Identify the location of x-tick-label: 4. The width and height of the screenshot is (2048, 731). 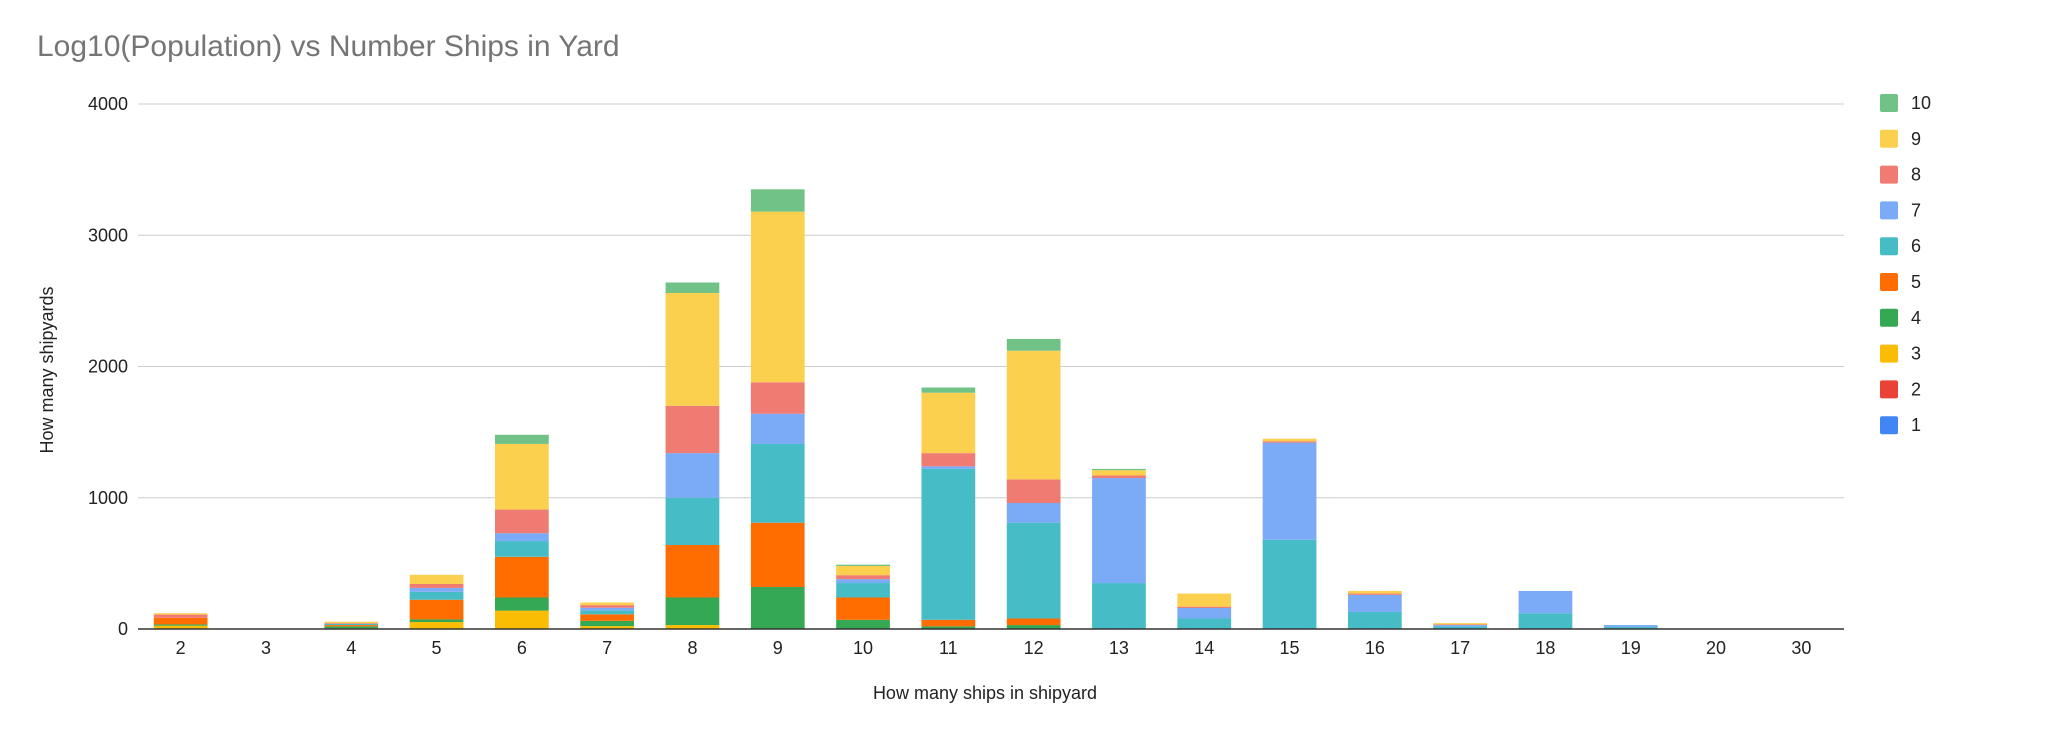
(351, 648).